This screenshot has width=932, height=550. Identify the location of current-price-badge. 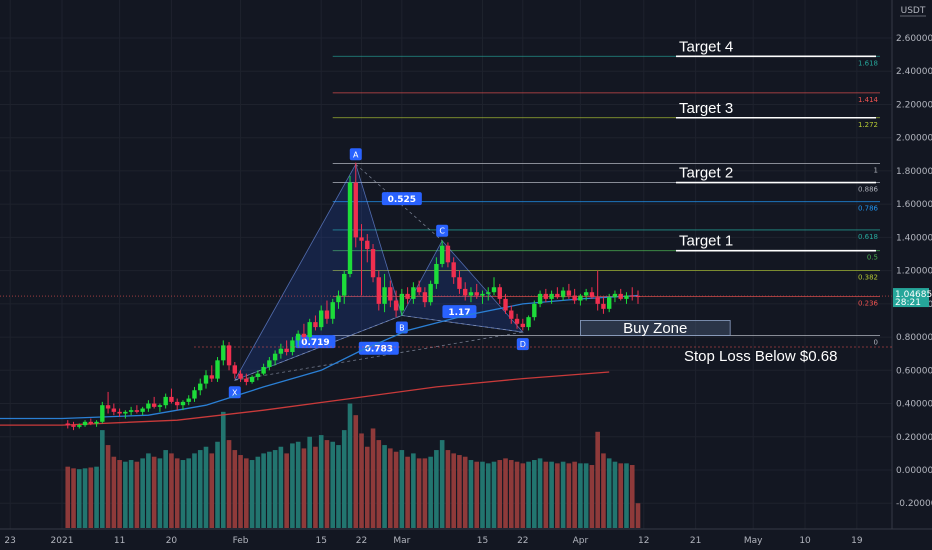
(911, 298).